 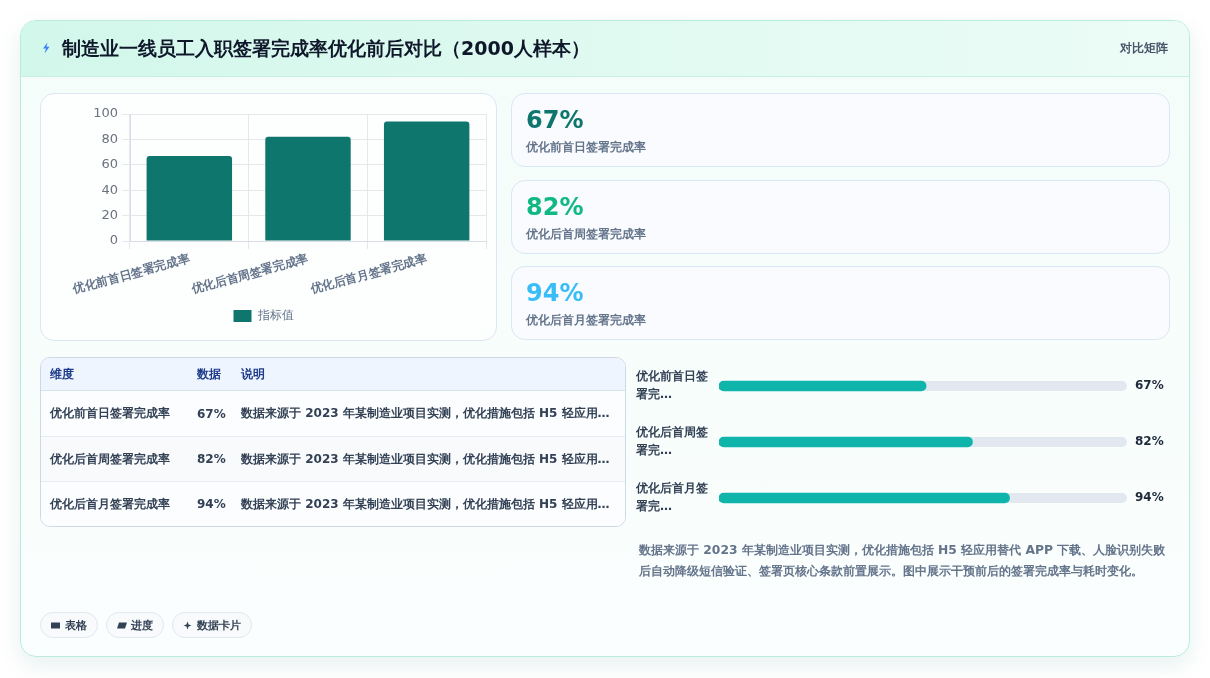 What do you see at coordinates (249, 274) in the screenshot?
I see `x-tick-label: 优化后首周签署完成率` at bounding box center [249, 274].